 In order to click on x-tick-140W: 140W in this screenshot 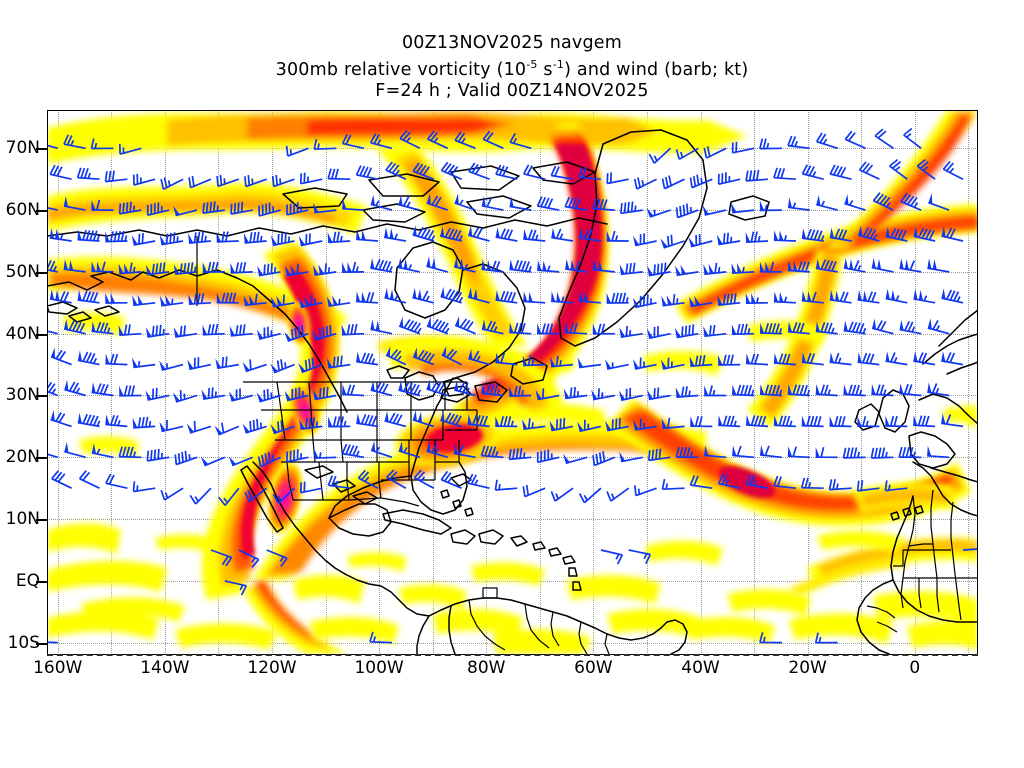, I will do `click(165, 668)`.